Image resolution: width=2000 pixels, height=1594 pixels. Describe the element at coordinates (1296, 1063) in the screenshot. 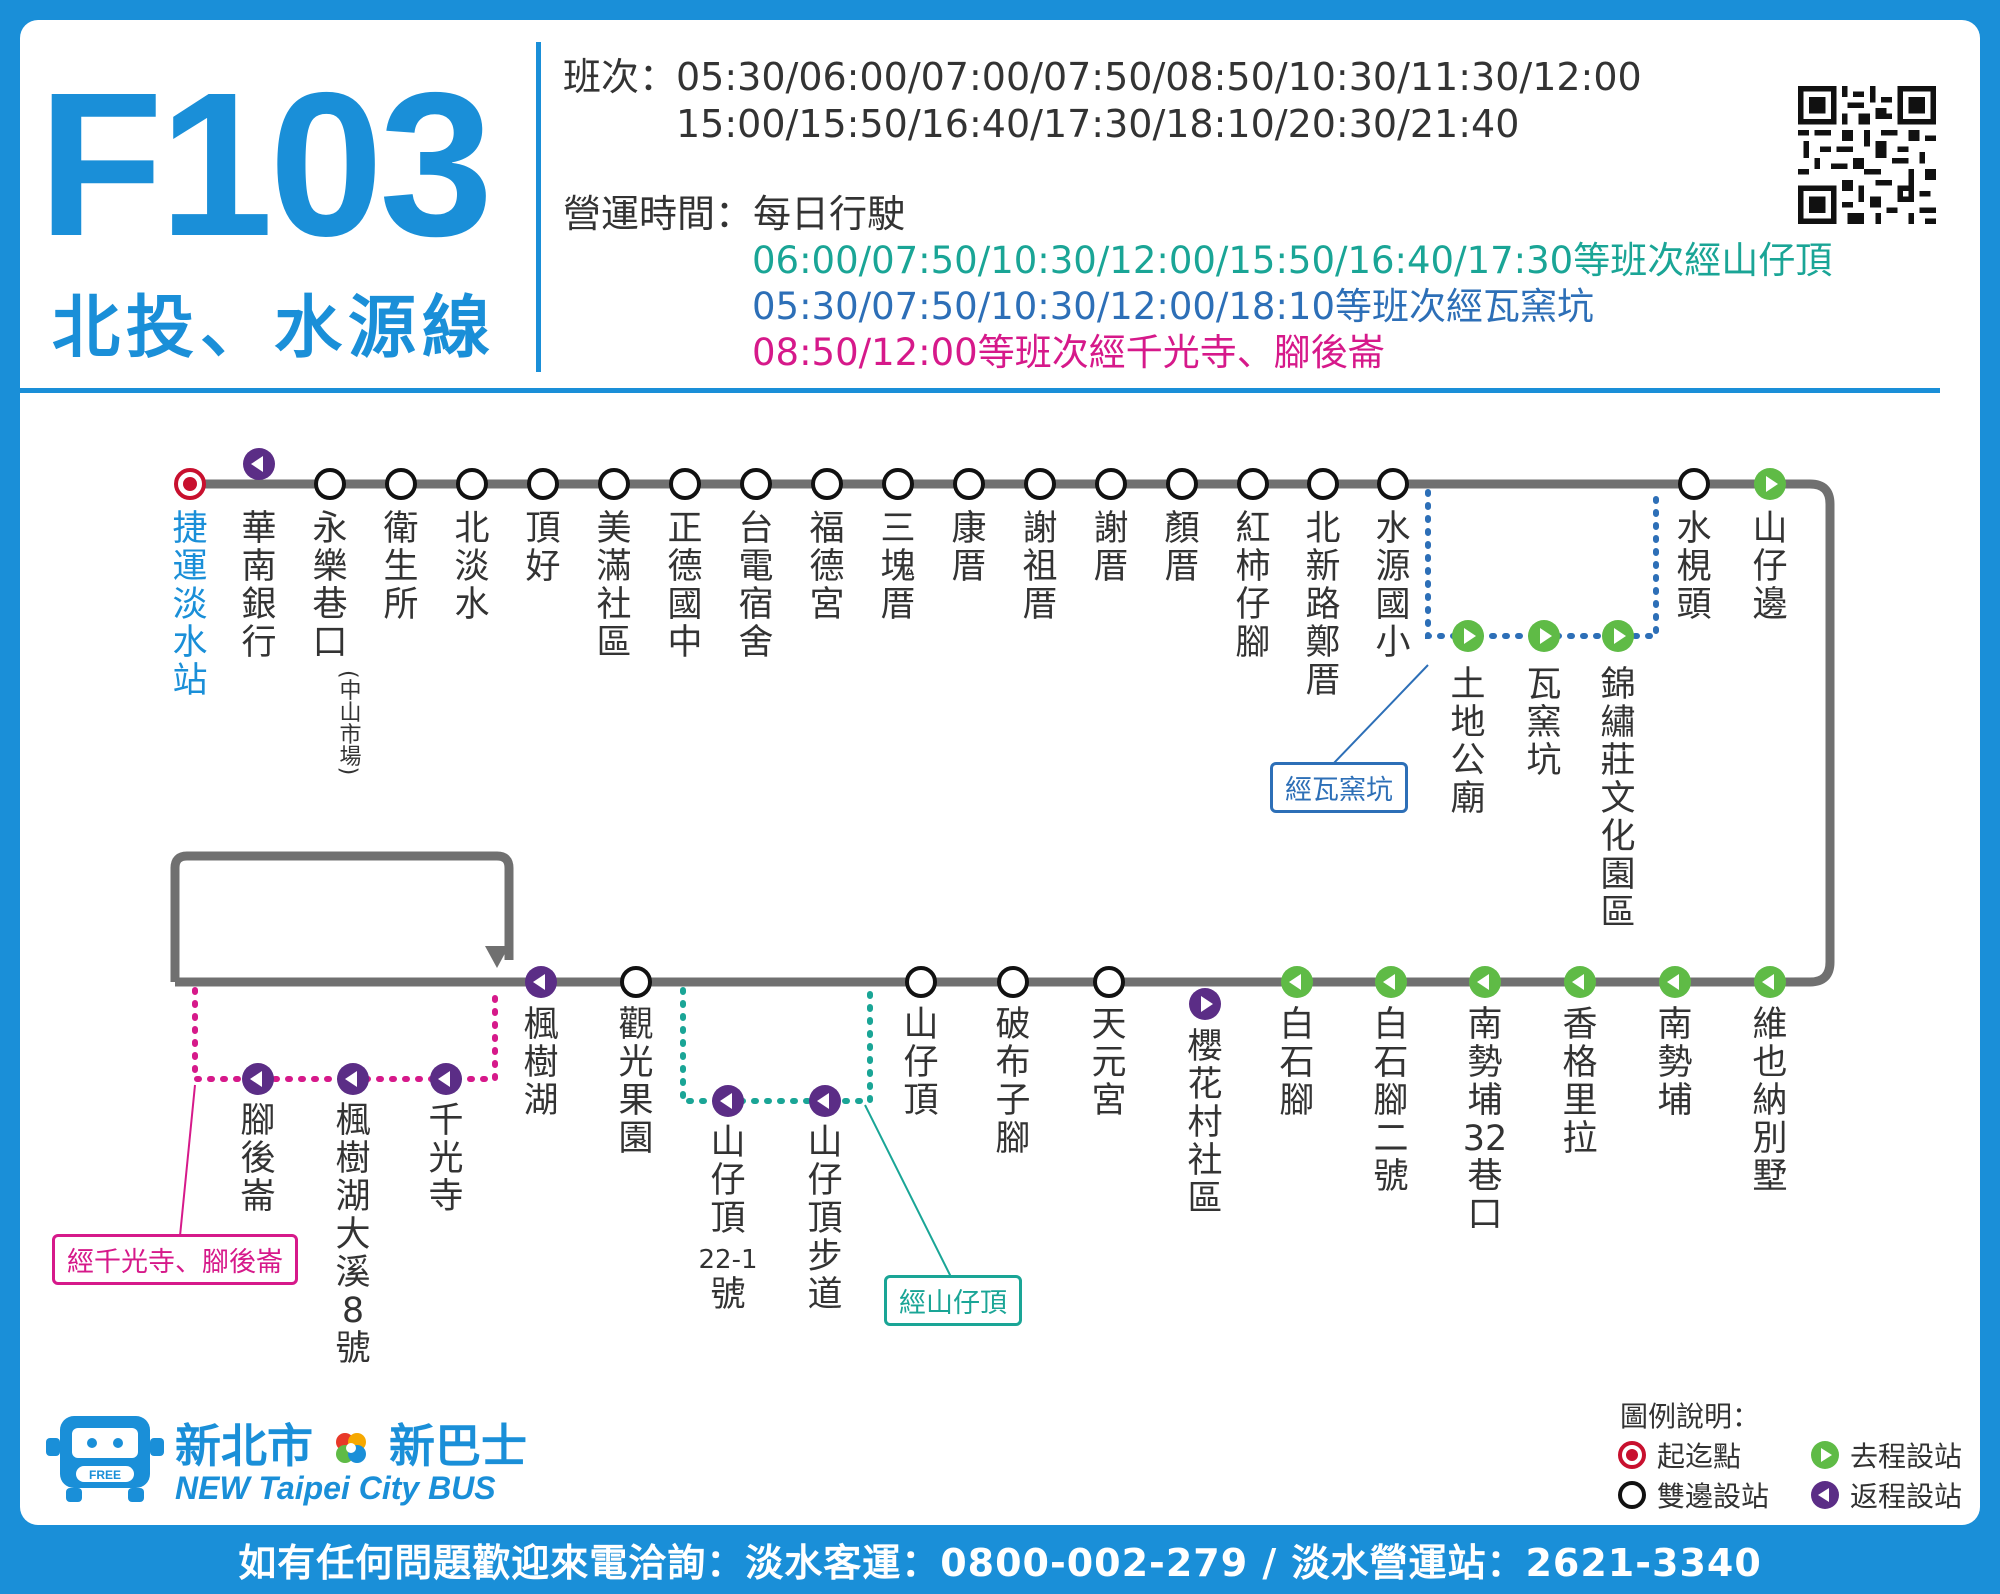

I see `bottom-stop-label-7: 白石腳` at that location.